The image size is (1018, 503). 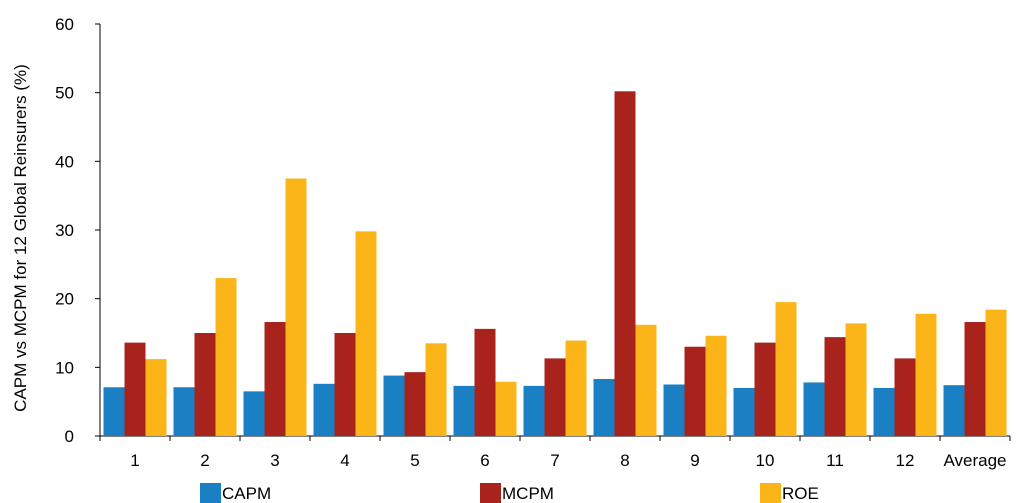 I want to click on x-tick-label: 3, so click(x=274, y=460).